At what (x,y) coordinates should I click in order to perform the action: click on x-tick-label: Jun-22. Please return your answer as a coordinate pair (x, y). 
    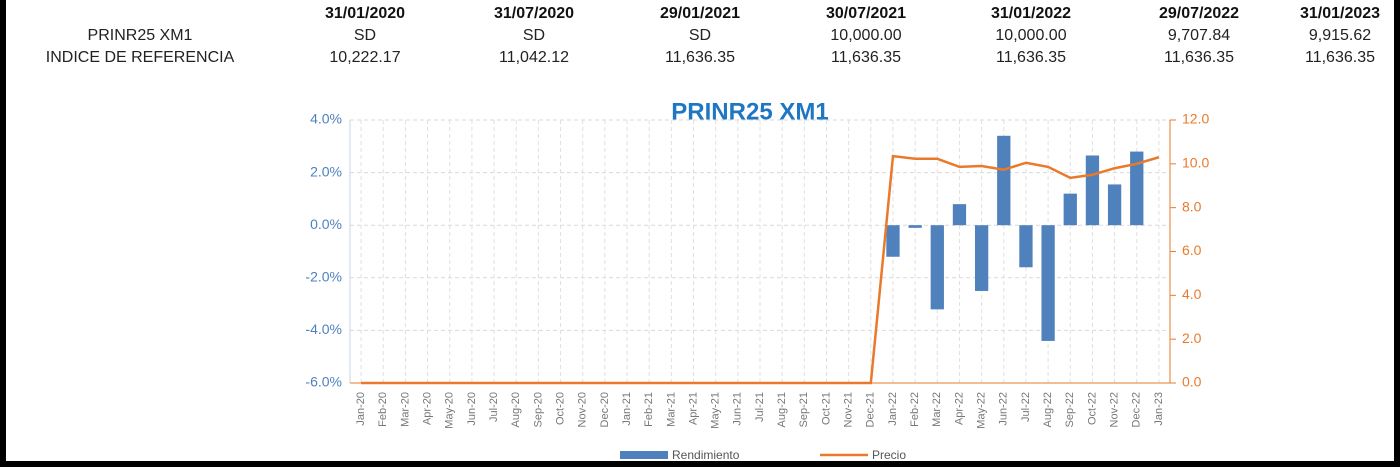
    Looking at the image, I should click on (1004, 409).